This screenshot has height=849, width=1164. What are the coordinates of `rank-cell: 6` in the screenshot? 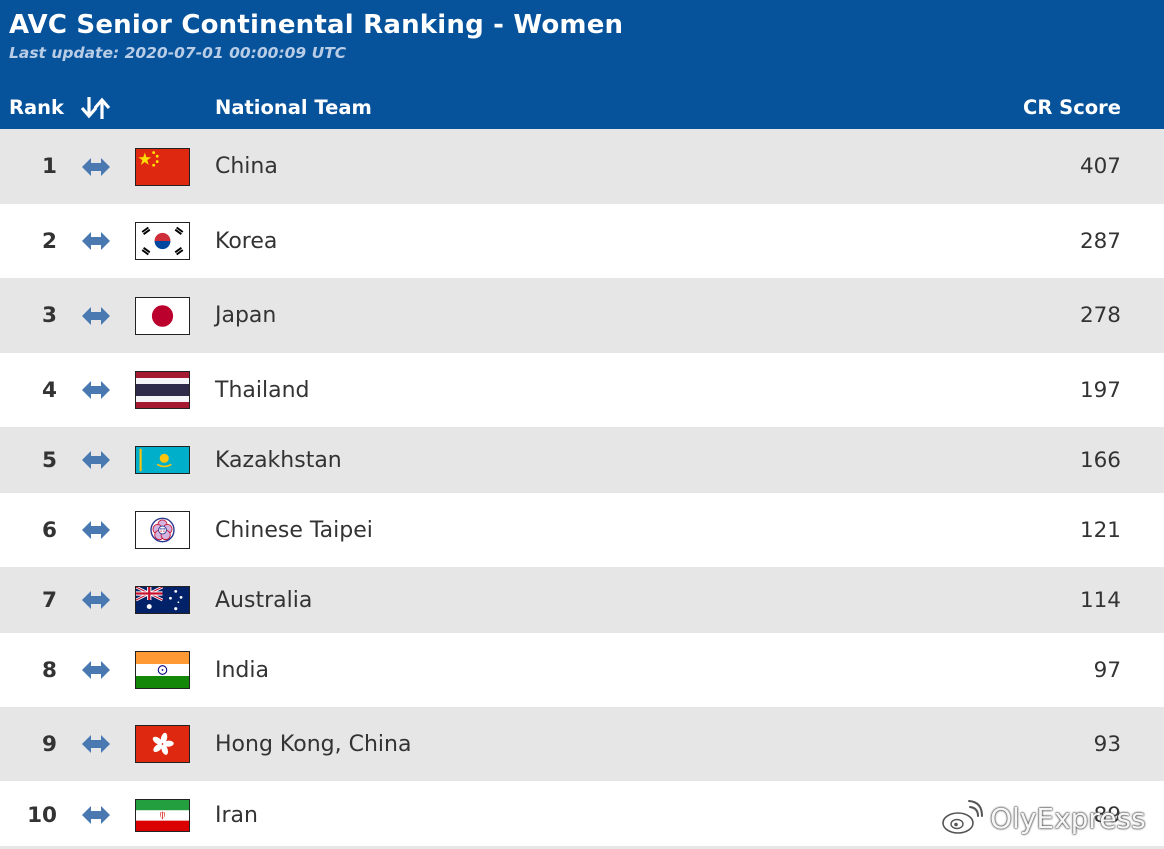 It's located at (49, 530).